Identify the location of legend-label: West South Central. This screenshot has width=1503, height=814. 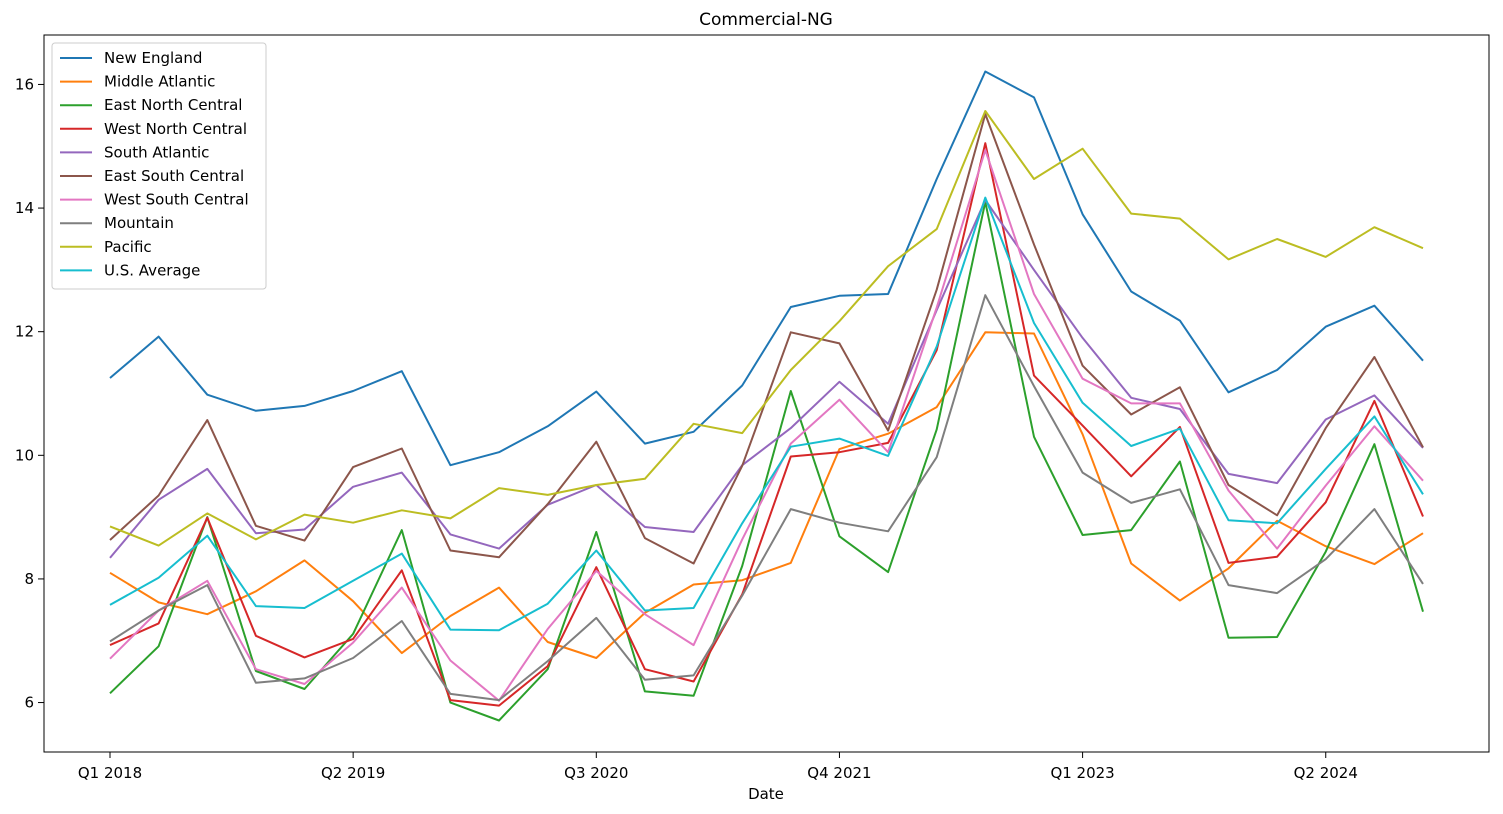
(176, 200).